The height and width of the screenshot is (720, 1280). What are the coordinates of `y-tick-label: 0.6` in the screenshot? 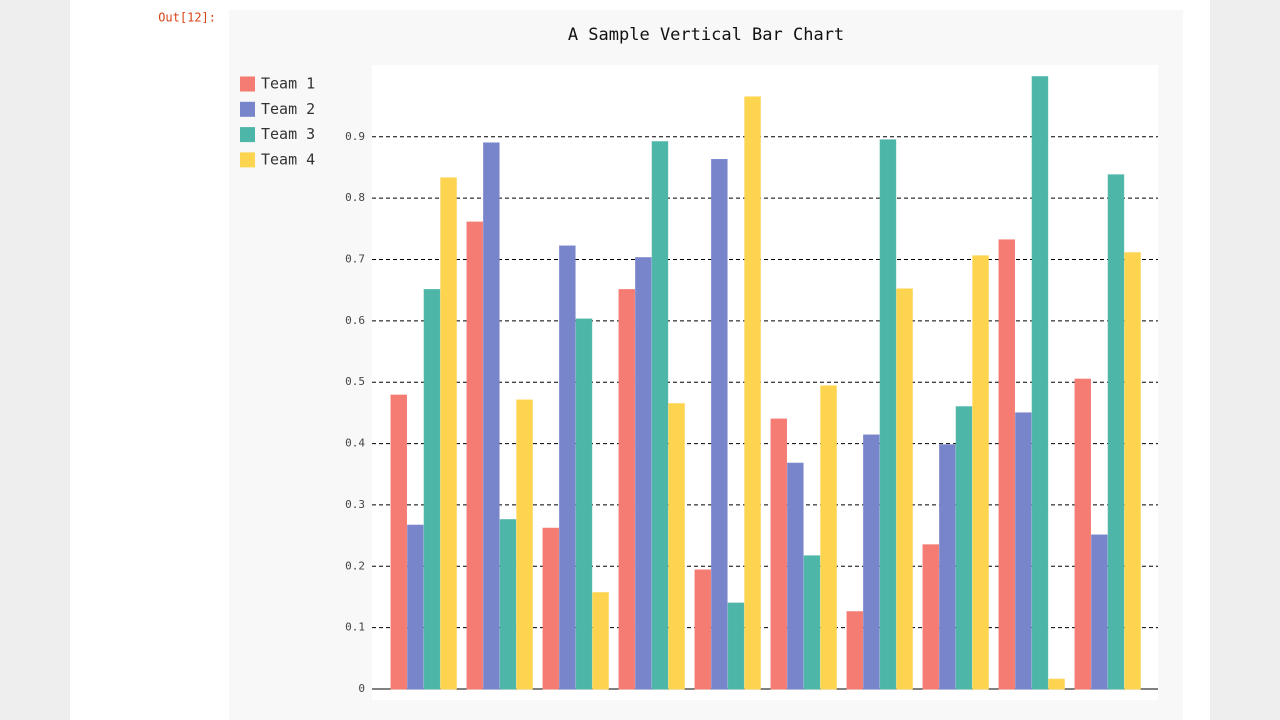 It's located at (355, 320).